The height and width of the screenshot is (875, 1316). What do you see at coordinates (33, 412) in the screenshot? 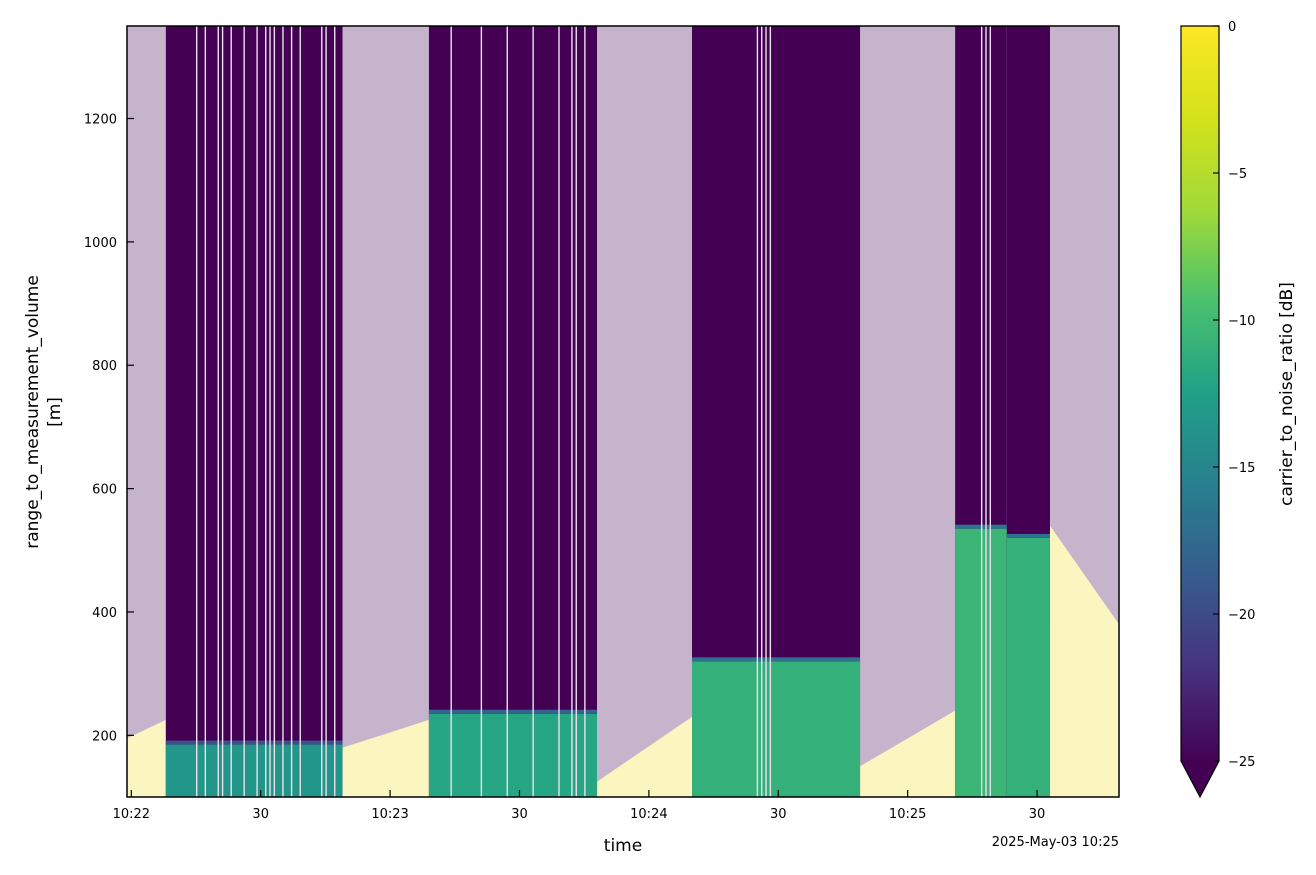
I see `y-axis-title-main: range_to_measurement_volume` at bounding box center [33, 412].